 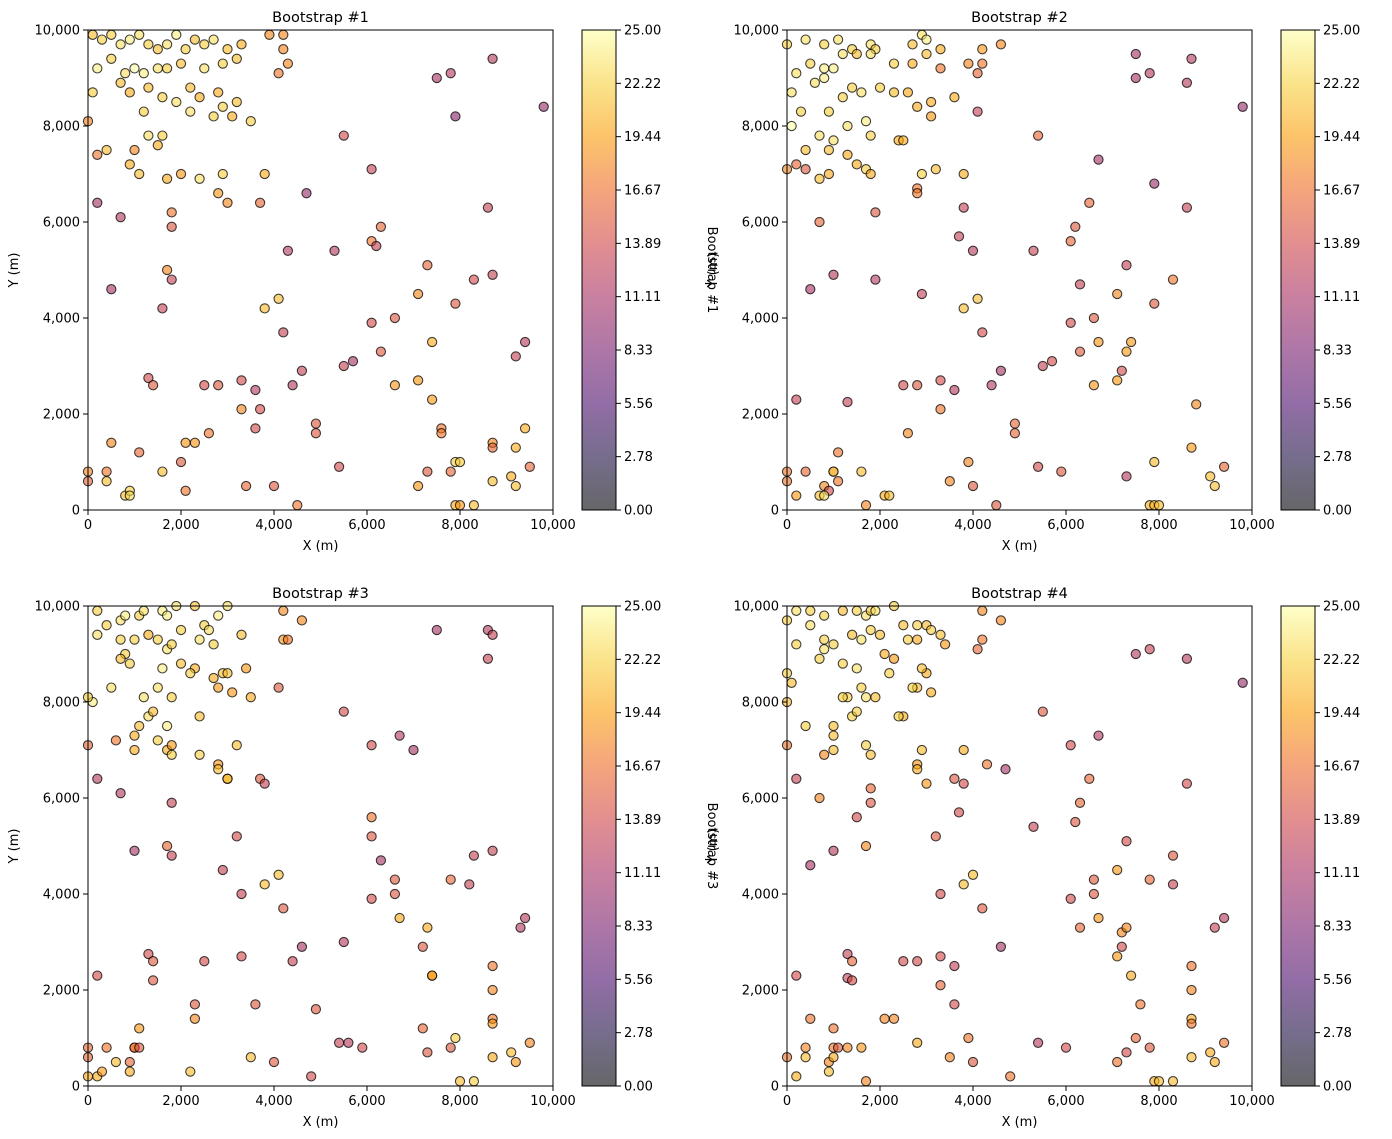 I want to click on colorbar-tick-label: 22.22, so click(x=1341, y=660).